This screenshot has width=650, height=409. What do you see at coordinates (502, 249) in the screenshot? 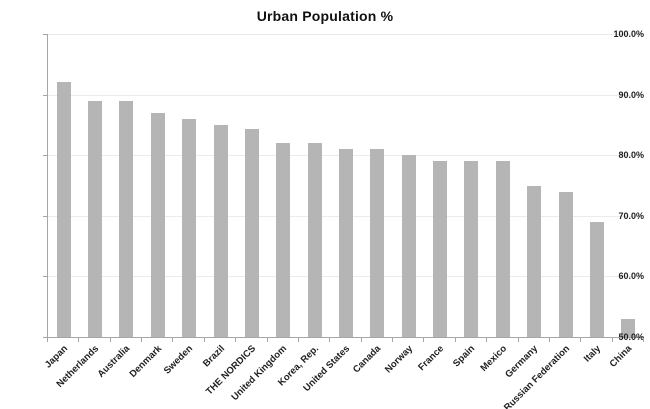
I see `bar-mexico` at bounding box center [502, 249].